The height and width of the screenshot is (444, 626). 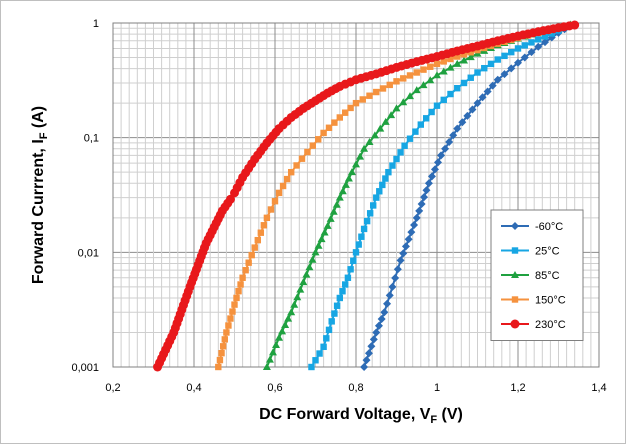 I want to click on legend-entry: 230°C, so click(x=533, y=325).